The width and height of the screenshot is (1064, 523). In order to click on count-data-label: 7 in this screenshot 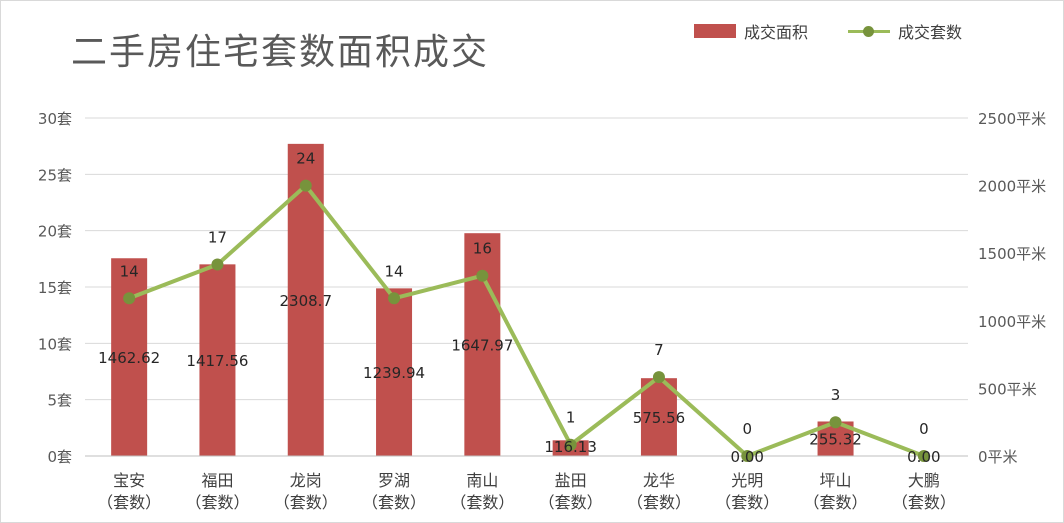, I will do `click(659, 350)`.